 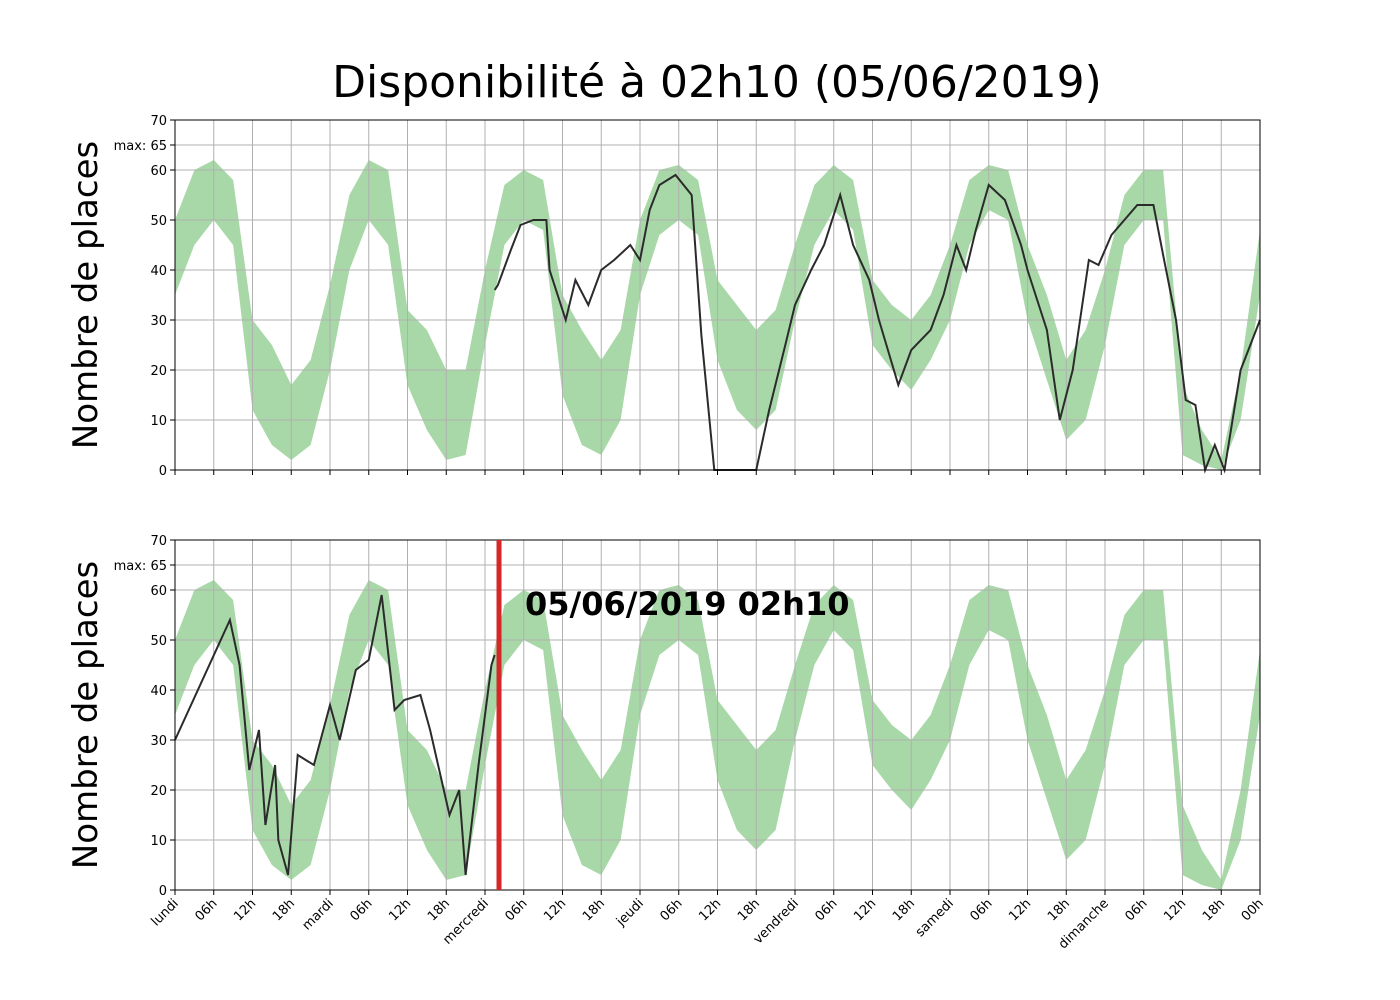 What do you see at coordinates (717, 82) in the screenshot?
I see `figure-title: Disponibilité à 02h10 (05/06/2019)` at bounding box center [717, 82].